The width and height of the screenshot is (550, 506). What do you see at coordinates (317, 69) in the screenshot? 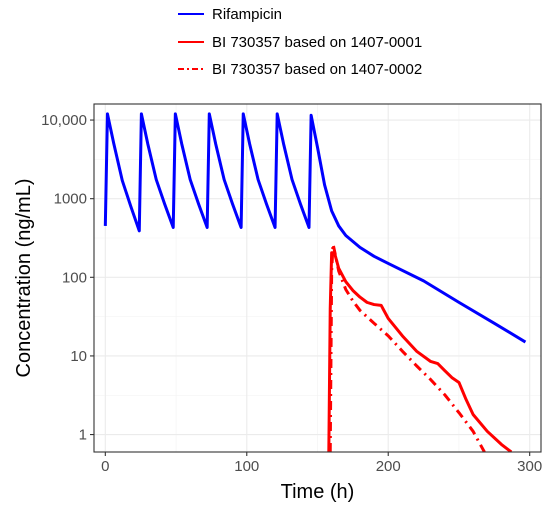
I see `legend-label-3: BI 730357 based on 1407-0002` at bounding box center [317, 69].